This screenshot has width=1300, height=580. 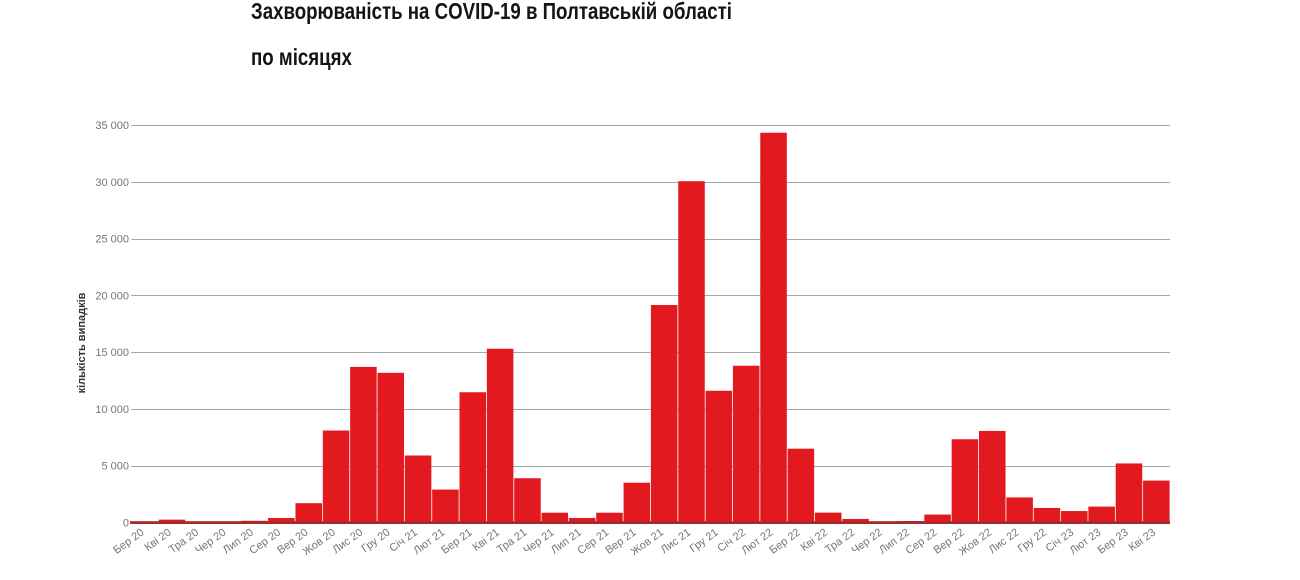 What do you see at coordinates (704, 541) in the screenshot?
I see `svg-text: Гру 21` at bounding box center [704, 541].